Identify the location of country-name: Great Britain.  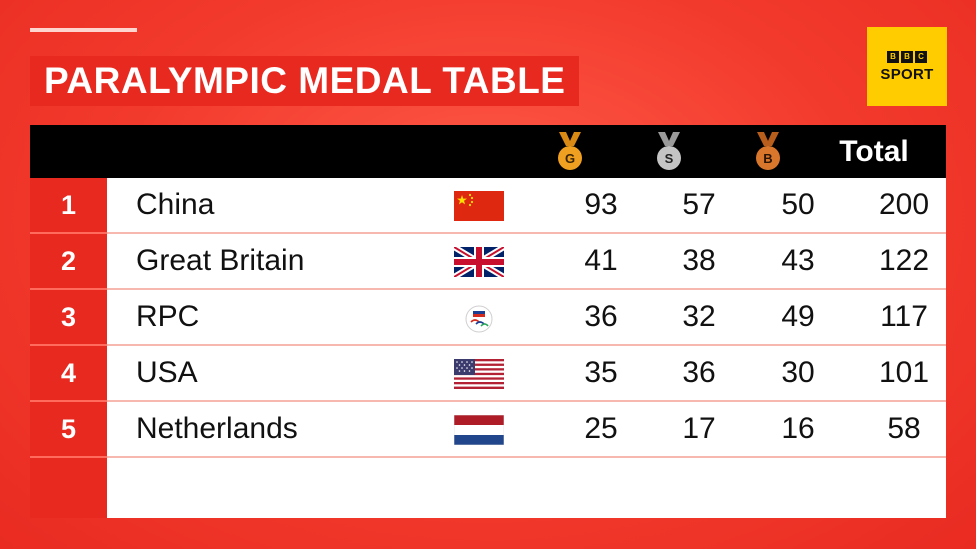
(220, 260).